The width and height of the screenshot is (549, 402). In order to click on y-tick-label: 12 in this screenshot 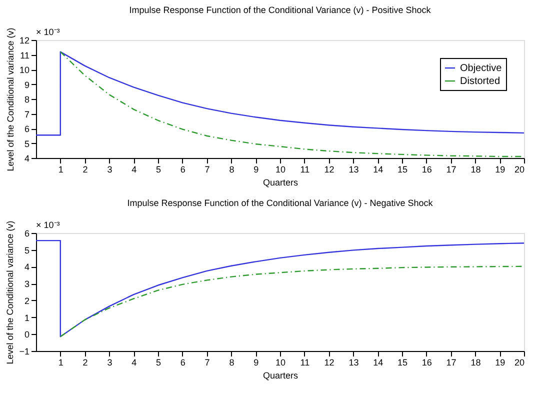, I will do `click(24, 41)`.